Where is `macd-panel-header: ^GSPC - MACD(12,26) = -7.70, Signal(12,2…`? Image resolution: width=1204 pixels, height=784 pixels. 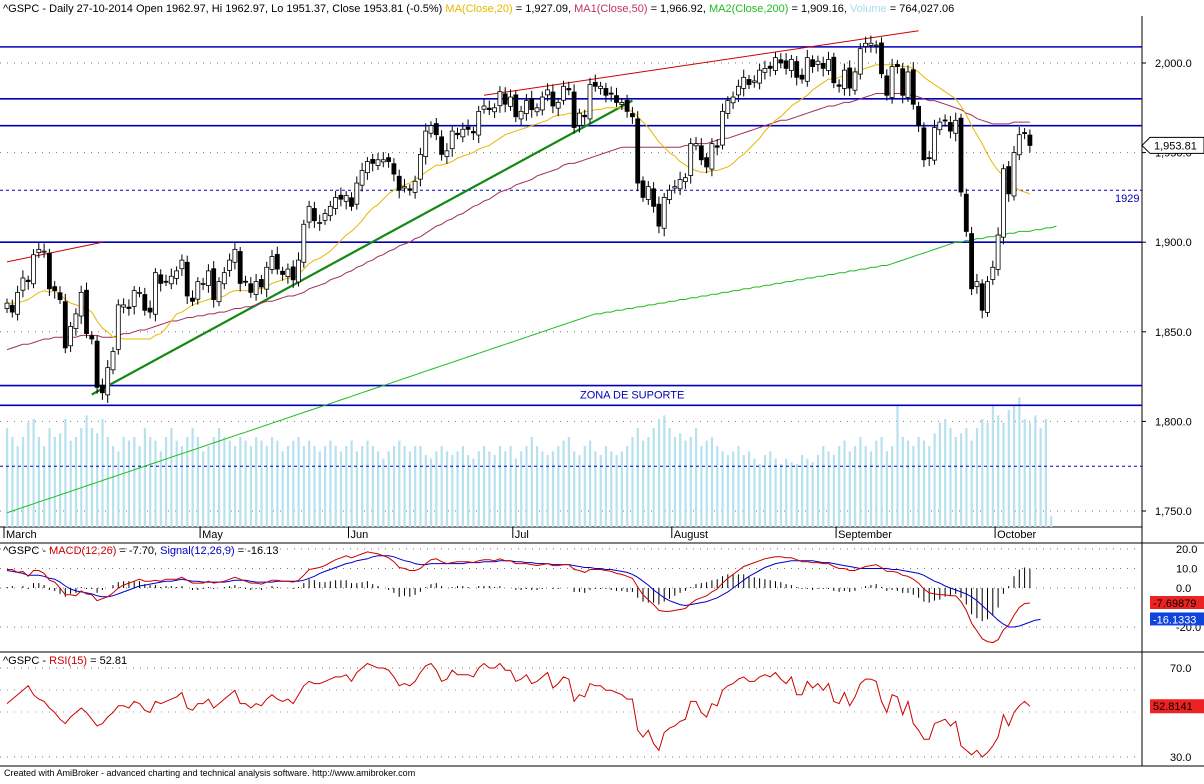 macd-panel-header: ^GSPC - MACD(12,26) = -7.70, Signal(12,2… is located at coordinates (140, 551).